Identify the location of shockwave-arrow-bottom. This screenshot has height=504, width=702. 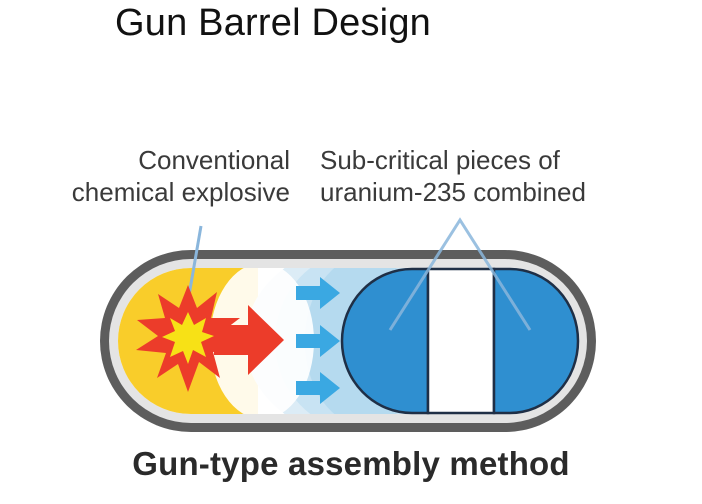
(318, 388).